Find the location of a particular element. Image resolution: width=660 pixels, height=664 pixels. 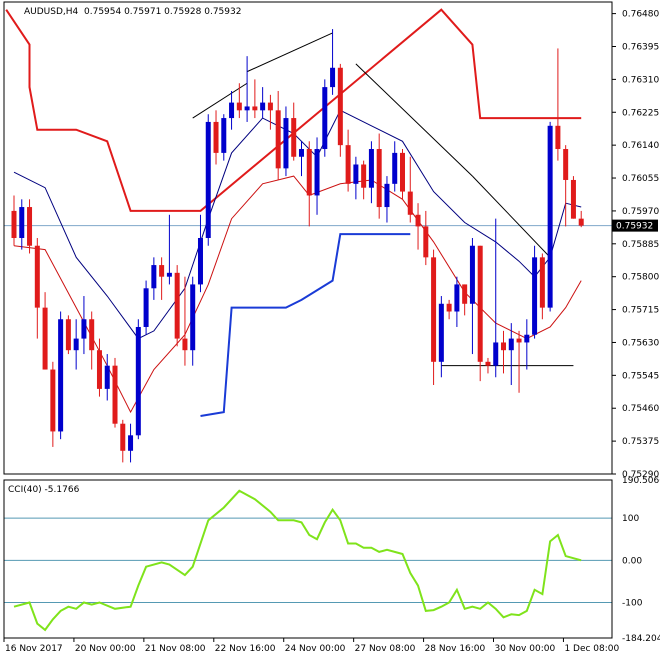

price-tick-label: 0.76395 is located at coordinates (640, 47).